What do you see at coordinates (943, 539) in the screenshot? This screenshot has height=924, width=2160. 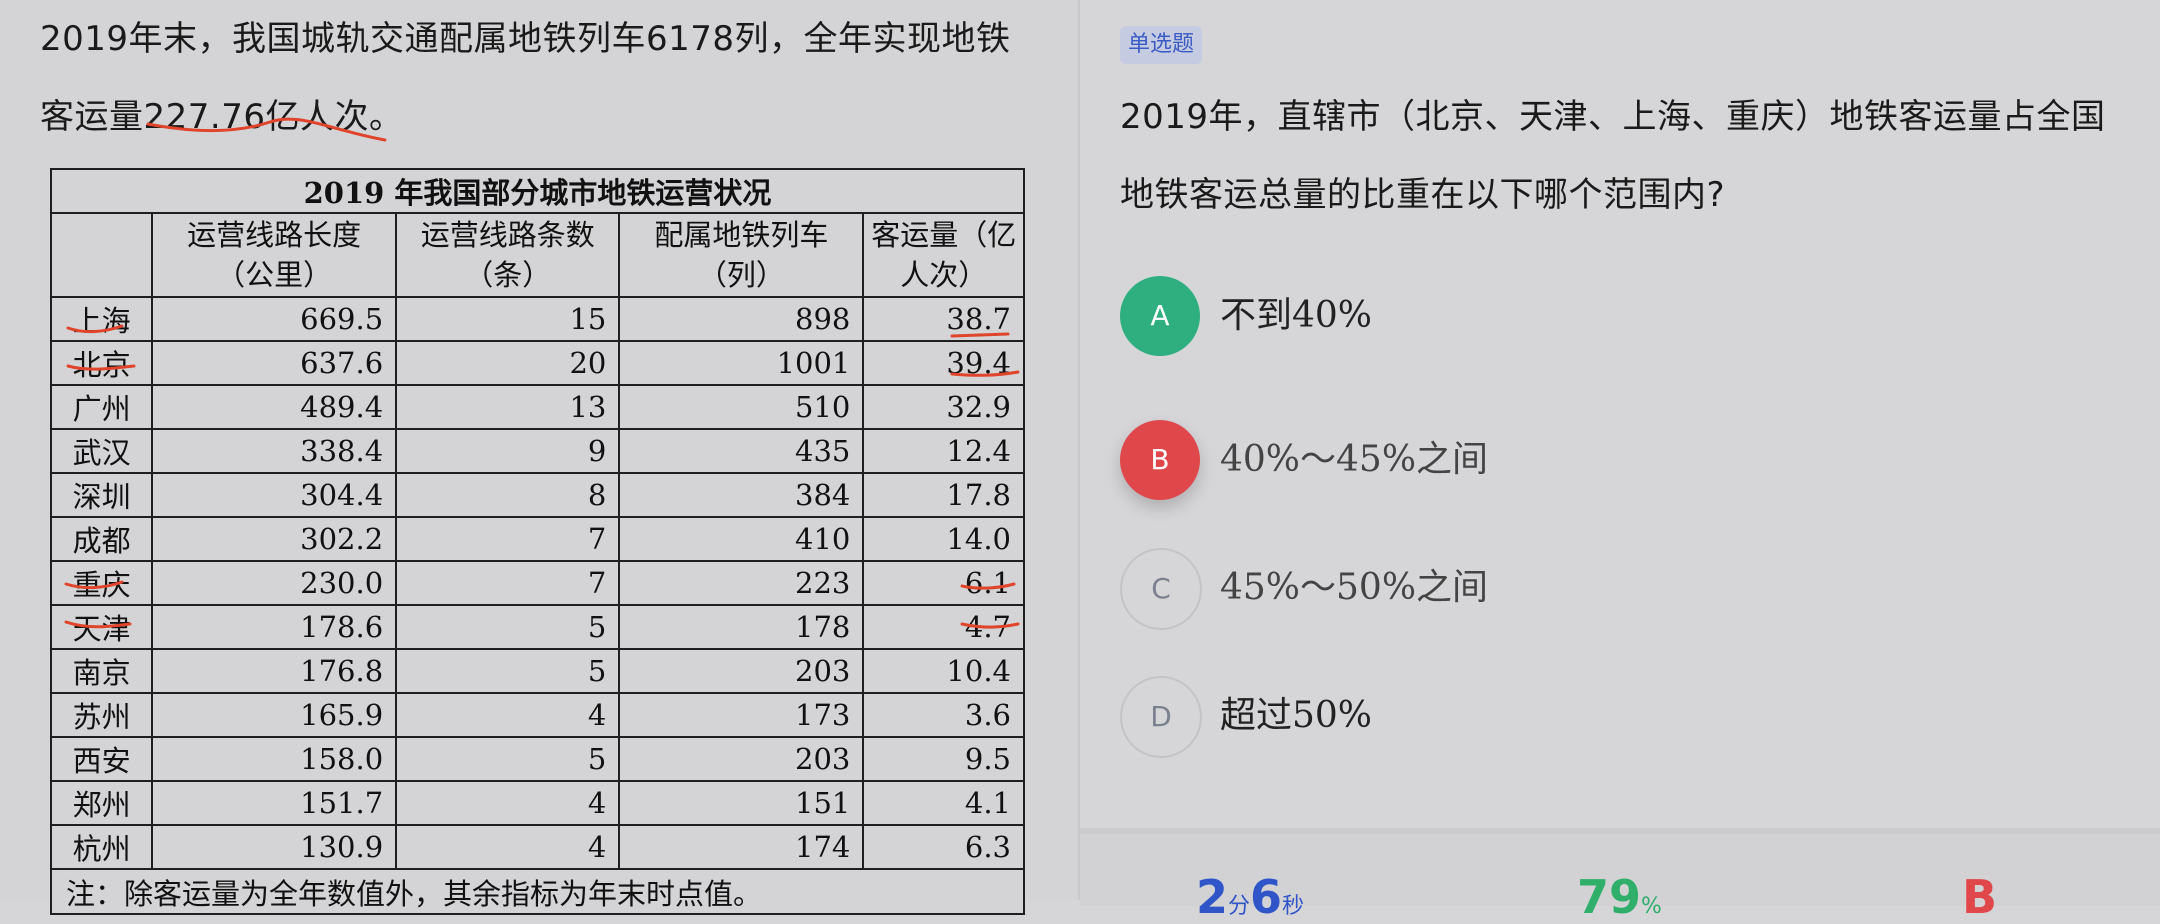 I see `row-ridership: 14.0` at bounding box center [943, 539].